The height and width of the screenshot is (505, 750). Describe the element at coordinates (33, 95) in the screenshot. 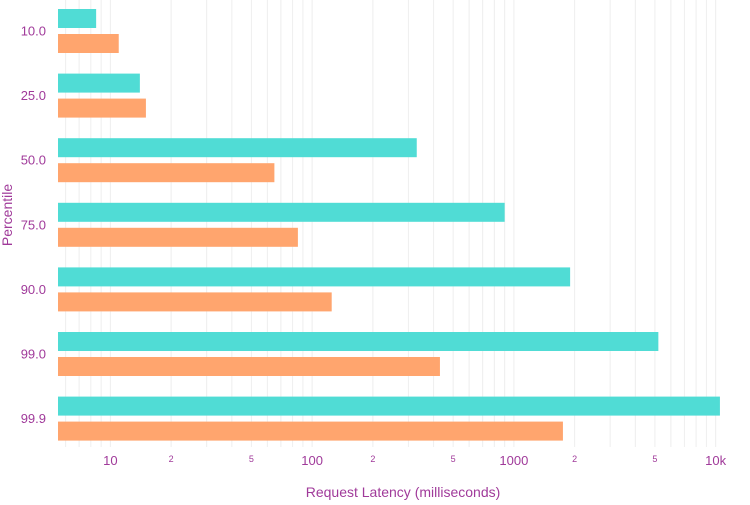

I see `category-label: 25.0` at that location.